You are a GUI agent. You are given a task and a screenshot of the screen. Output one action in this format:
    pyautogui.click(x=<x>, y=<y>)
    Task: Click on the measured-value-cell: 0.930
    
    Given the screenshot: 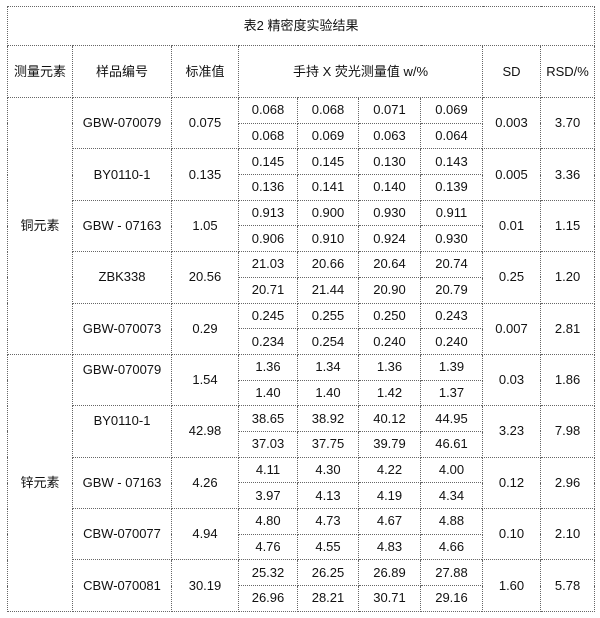 What is the action you would take?
    pyautogui.click(x=451, y=239)
    